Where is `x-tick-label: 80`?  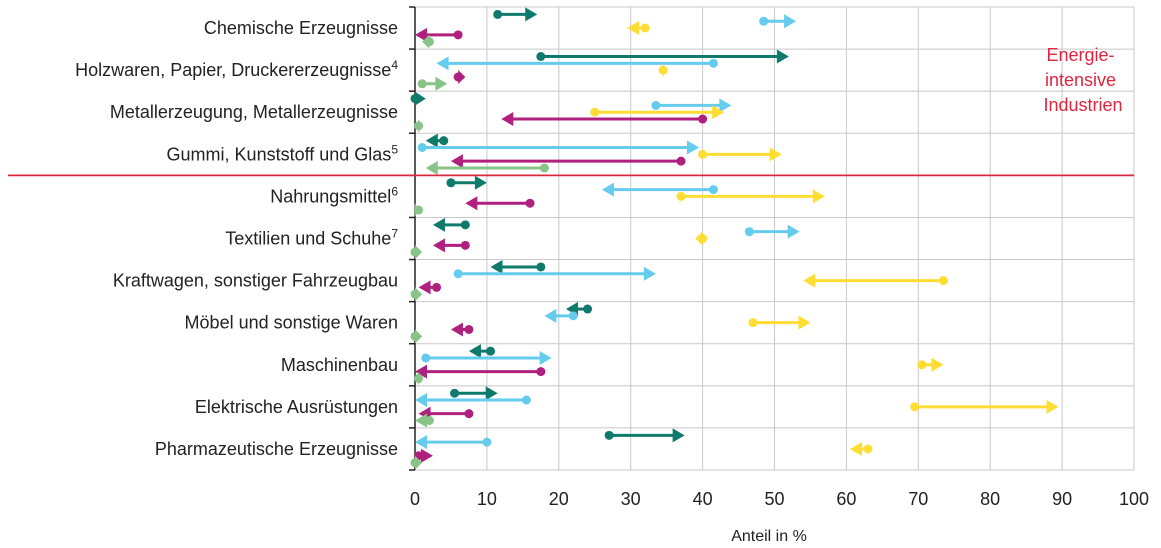
x-tick-label: 80 is located at coordinates (990, 499).